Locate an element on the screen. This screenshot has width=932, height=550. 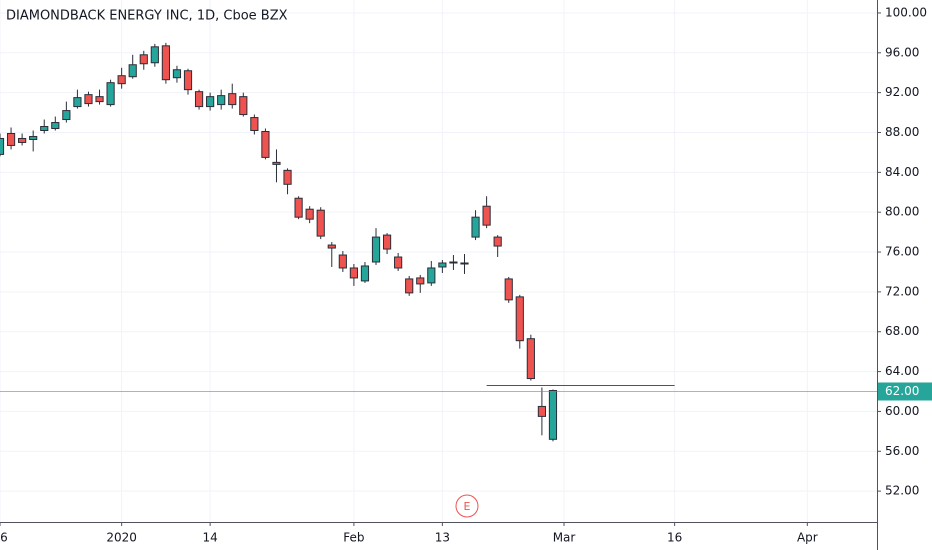
y-tick-label: 88.00 is located at coordinates (902, 132).